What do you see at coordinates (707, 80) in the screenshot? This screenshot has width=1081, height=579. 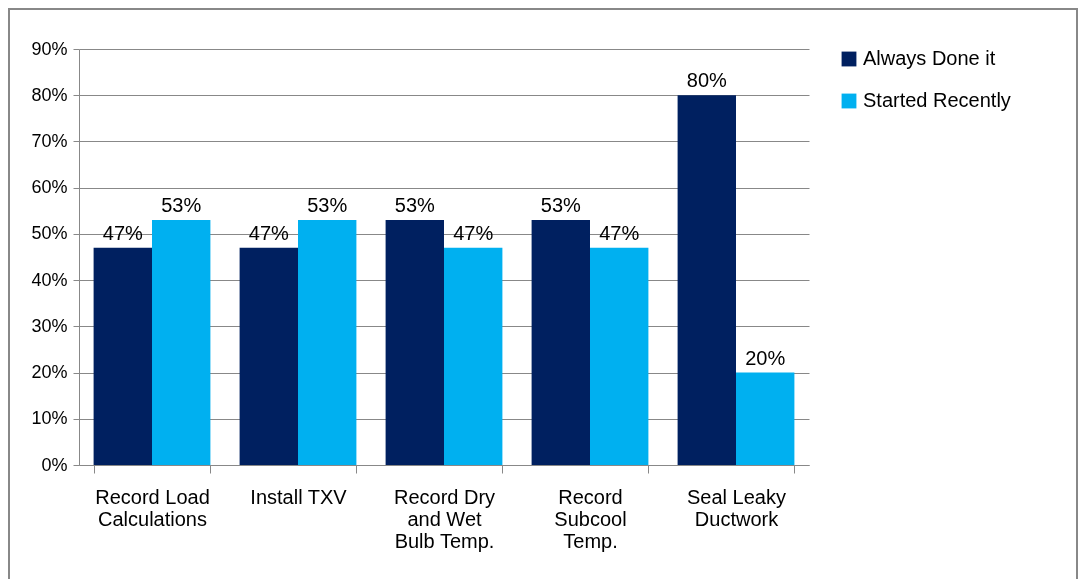 I see `data-label: 80%` at bounding box center [707, 80].